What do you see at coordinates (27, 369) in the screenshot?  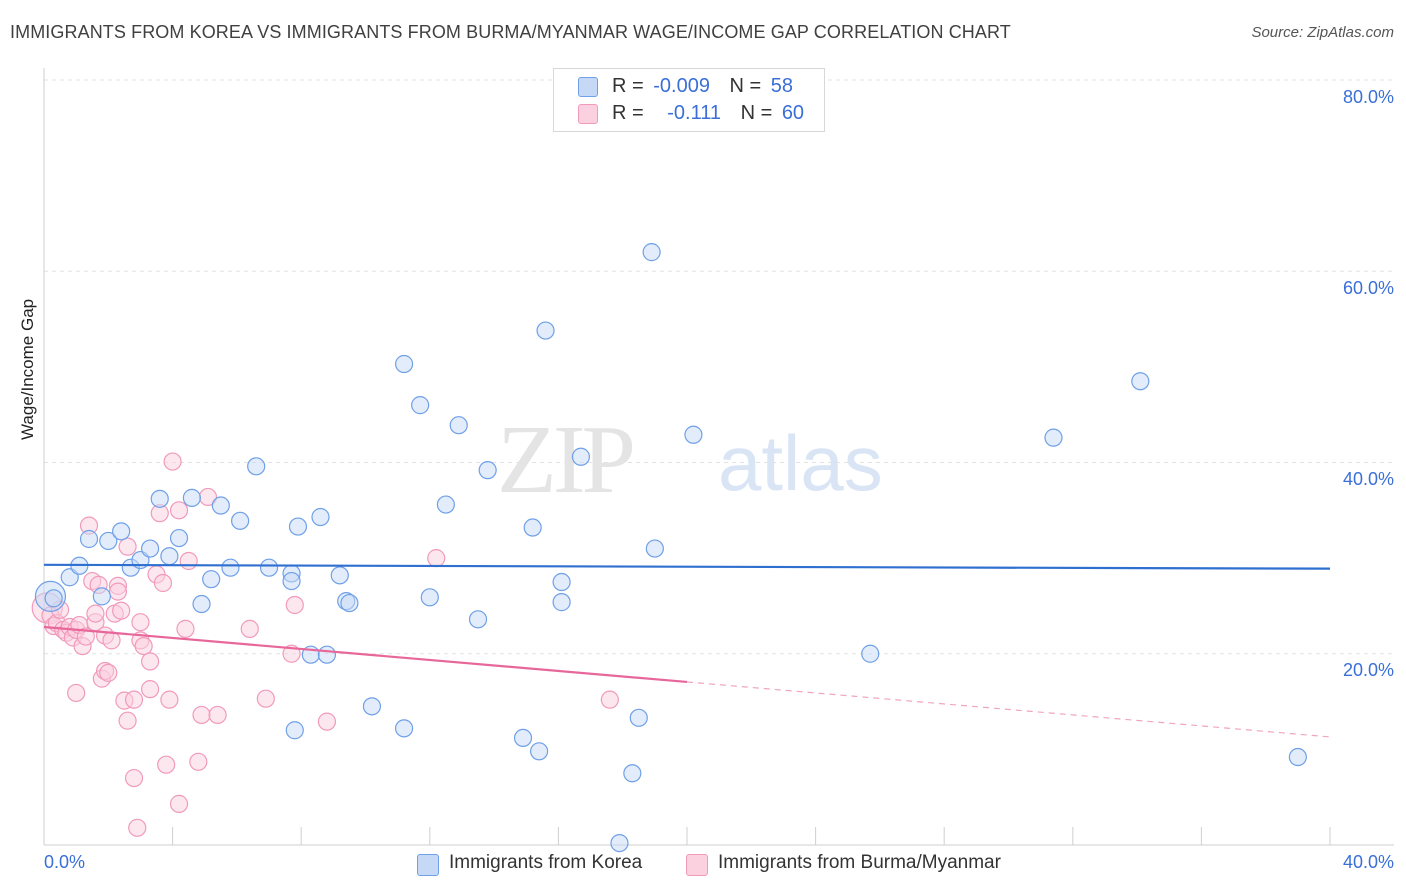 I see `y-axis-label: Wage/Income Gap` at bounding box center [27, 369].